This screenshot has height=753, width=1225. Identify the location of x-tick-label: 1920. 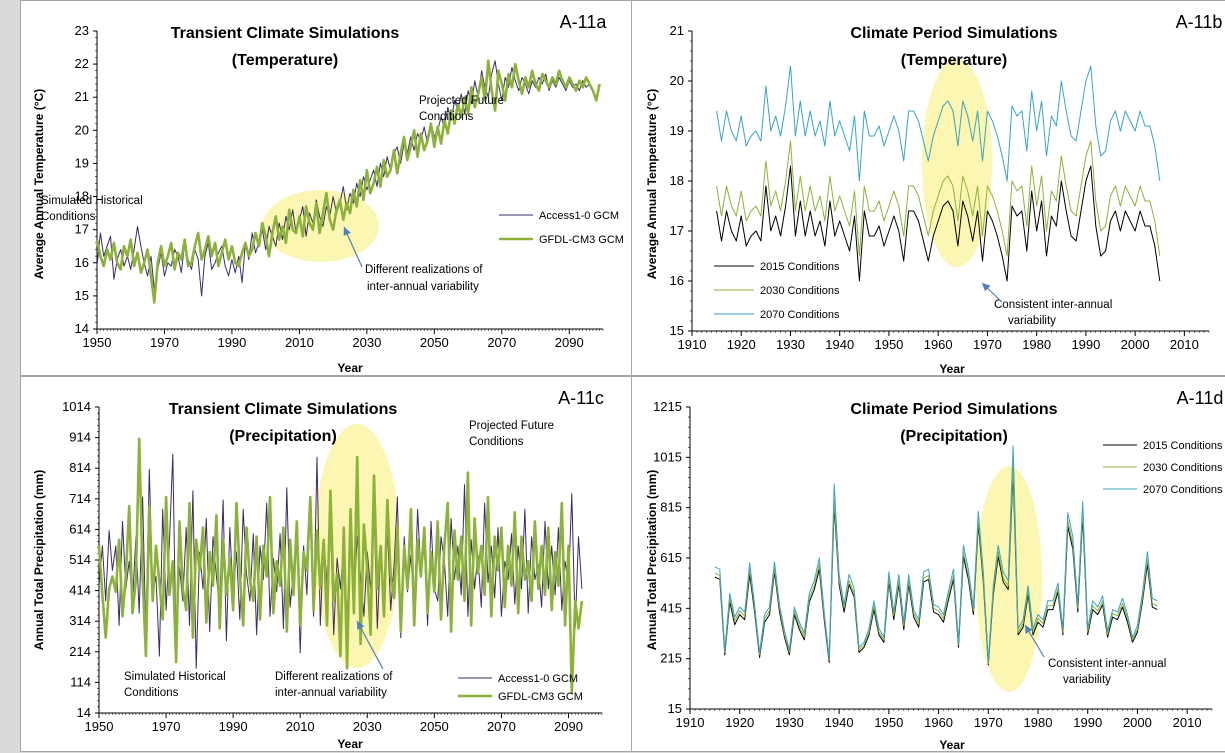
(739, 722).